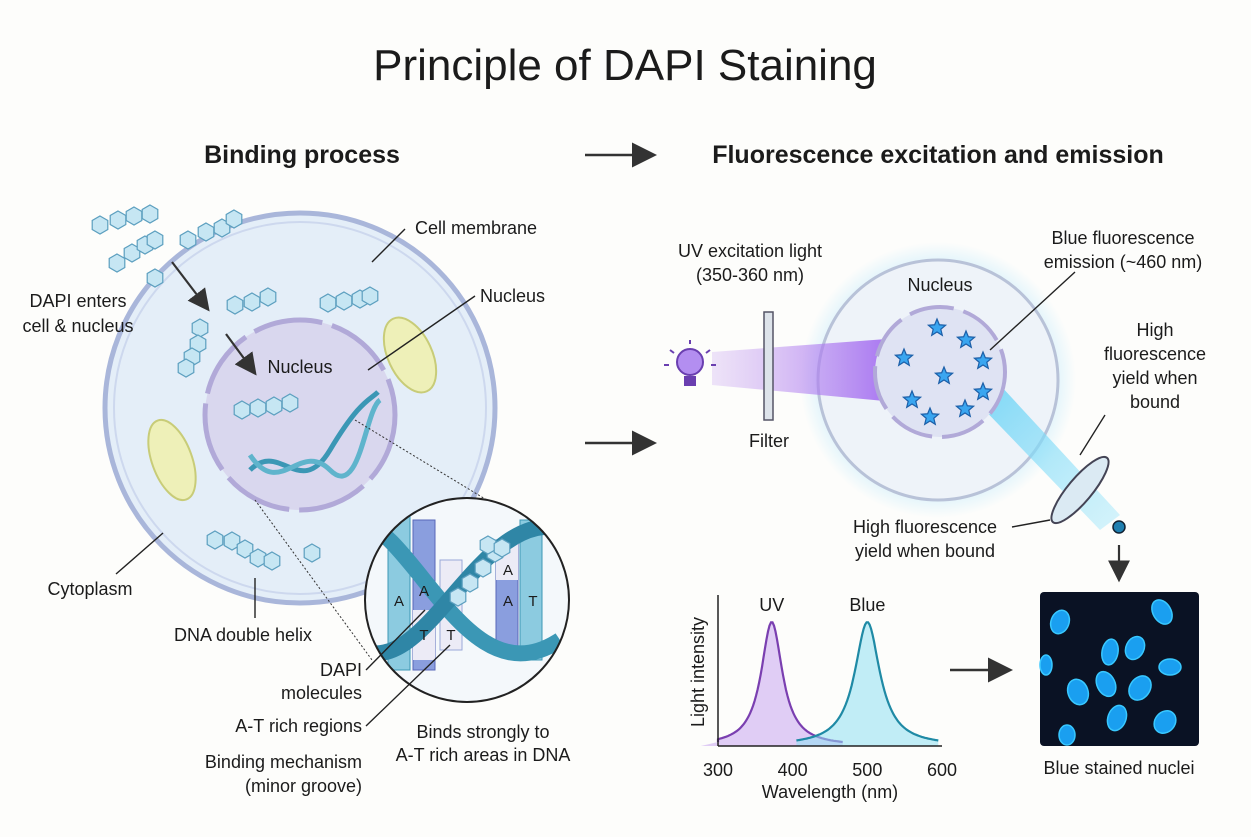 This screenshot has width=1251, height=837. I want to click on label-filter: Filter, so click(769, 441).